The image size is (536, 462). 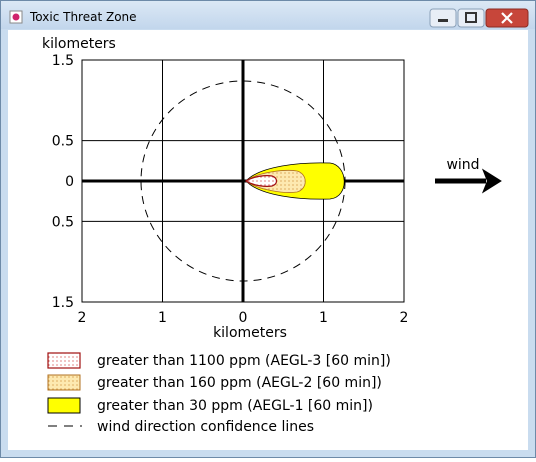 I want to click on window-title: Toxic Threat Zone, so click(x=83, y=17).